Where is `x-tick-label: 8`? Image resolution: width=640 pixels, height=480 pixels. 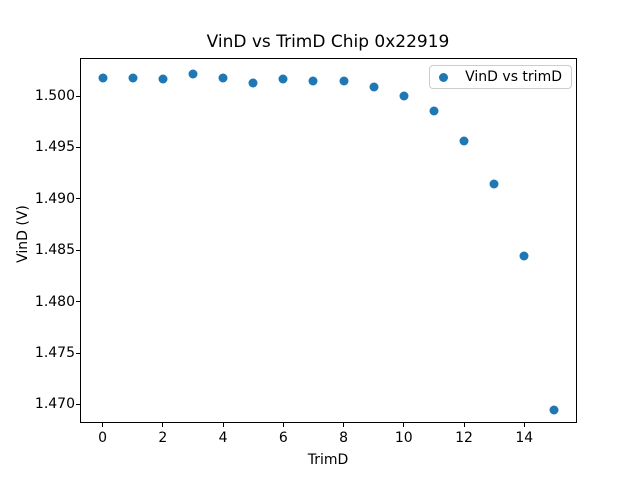 x-tick-label: 8 is located at coordinates (343, 438).